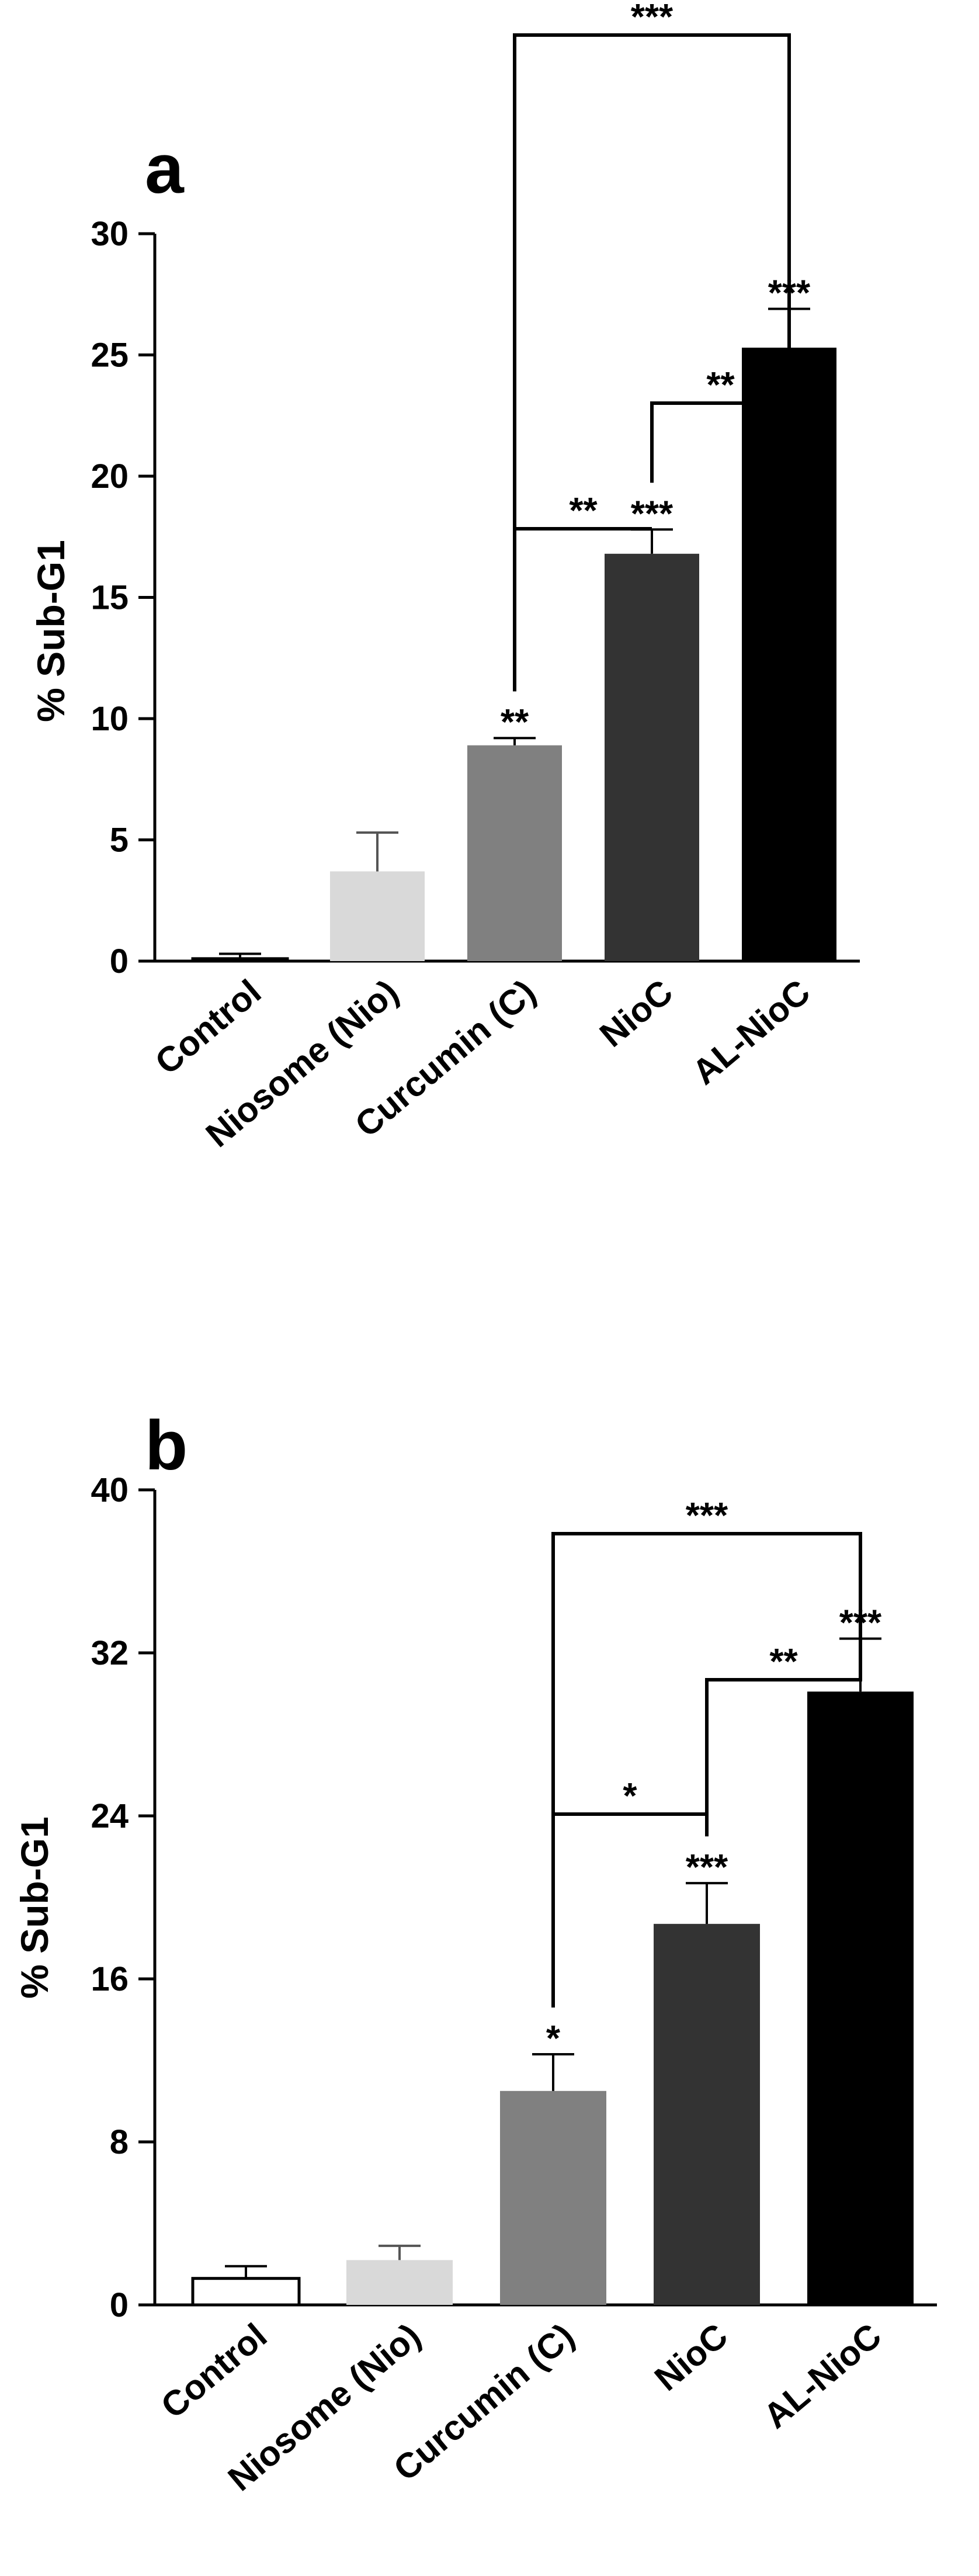  What do you see at coordinates (110, 719) in the screenshot?
I see `y-tick-label: 10` at bounding box center [110, 719].